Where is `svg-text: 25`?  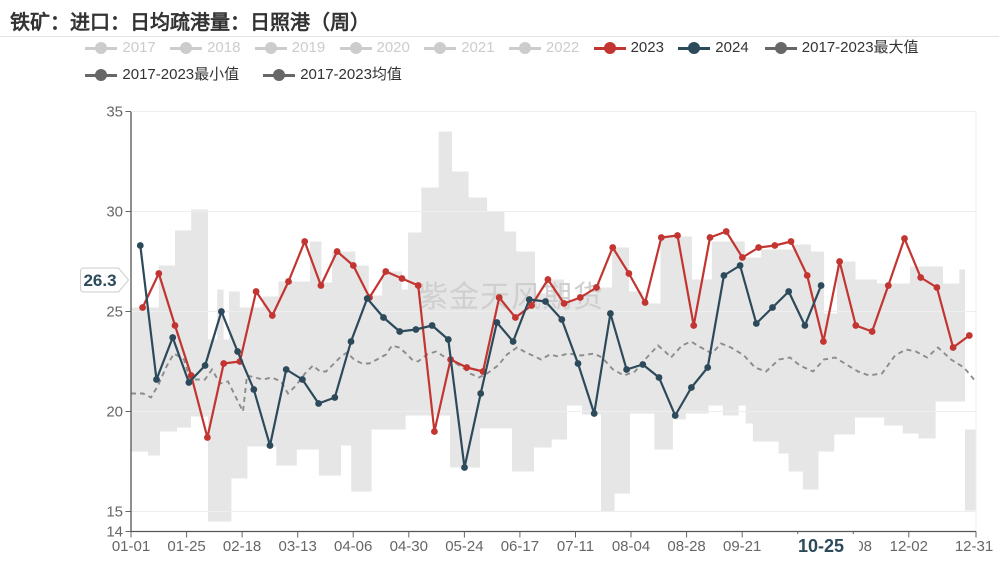
svg-text: 25 is located at coordinates (114, 312).